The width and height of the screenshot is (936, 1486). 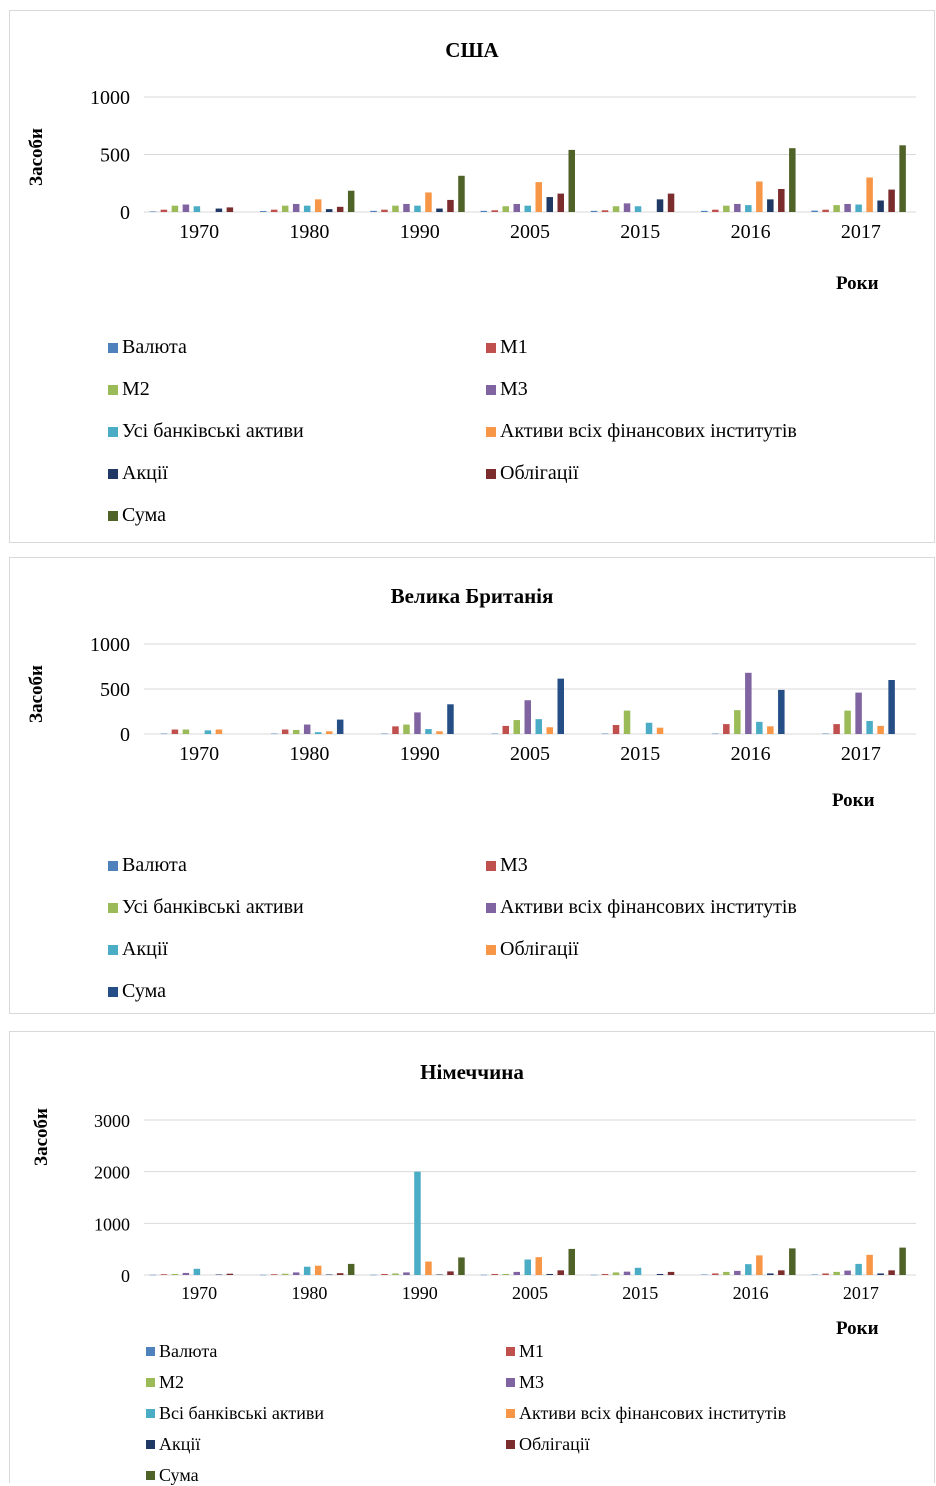 I want to click on x-tick-label: 2017, so click(x=861, y=754).